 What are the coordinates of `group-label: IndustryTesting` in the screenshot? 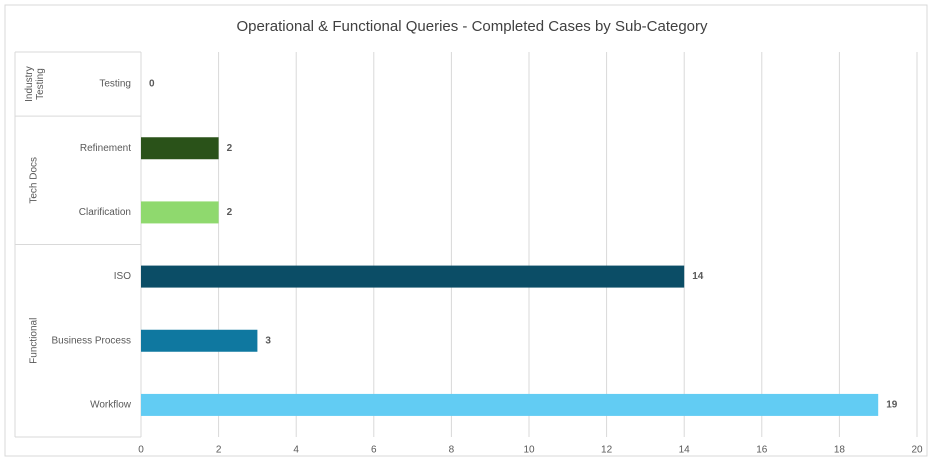 It's located at (35, 84).